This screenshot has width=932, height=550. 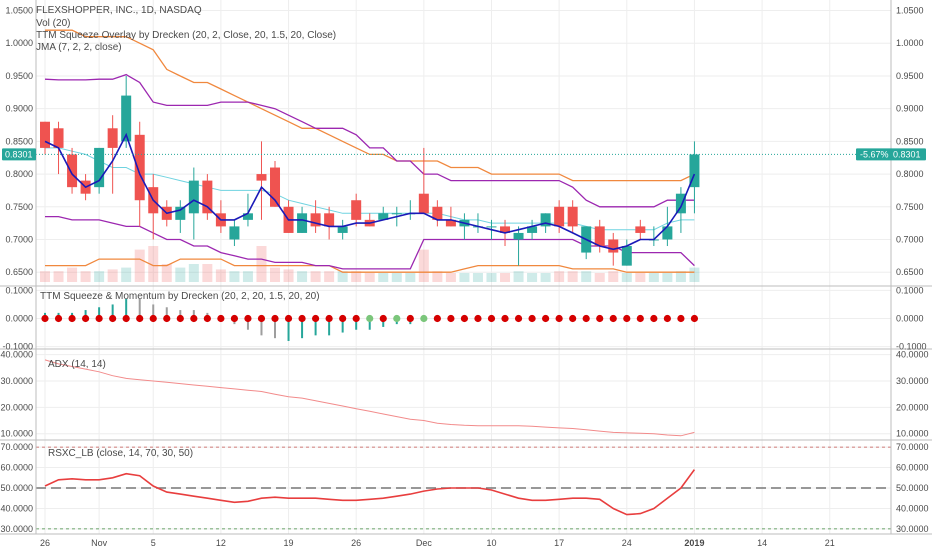 What do you see at coordinates (77, 364) in the screenshot?
I see `adx-title: ADX (14, 14)` at bounding box center [77, 364].